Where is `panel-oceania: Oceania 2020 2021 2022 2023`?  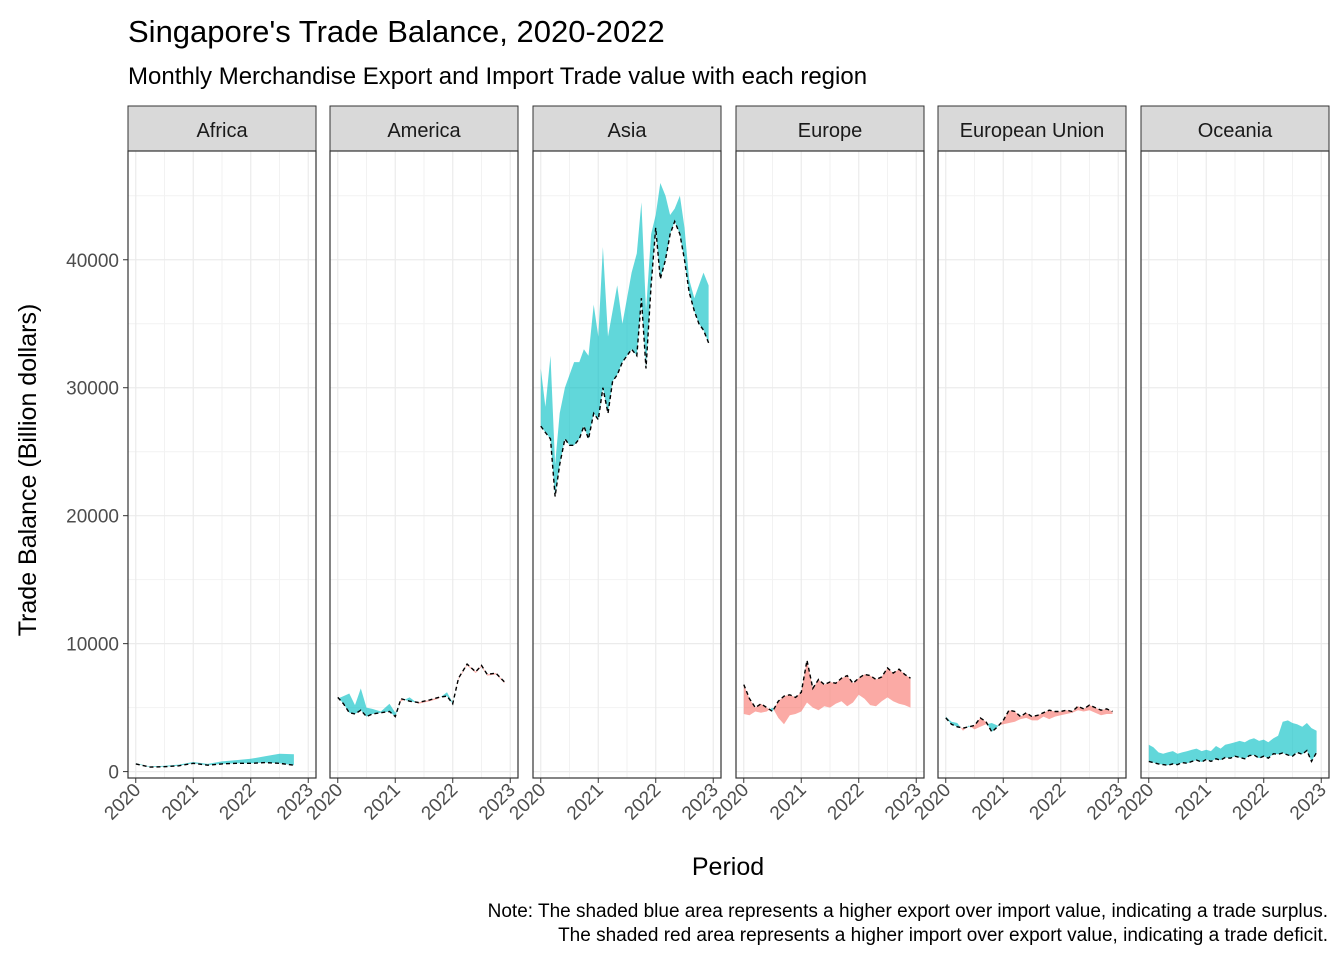 panel-oceania: Oceania 2020 2021 2022 2023 is located at coordinates (1222, 465).